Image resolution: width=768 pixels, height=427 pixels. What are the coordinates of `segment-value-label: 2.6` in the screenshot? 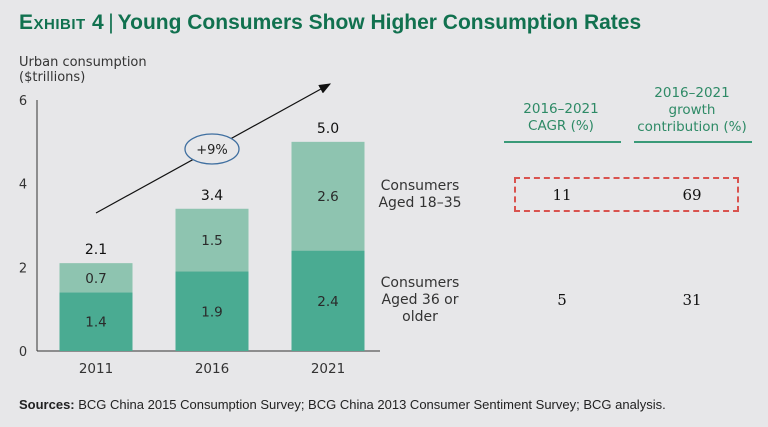 It's located at (327, 197).